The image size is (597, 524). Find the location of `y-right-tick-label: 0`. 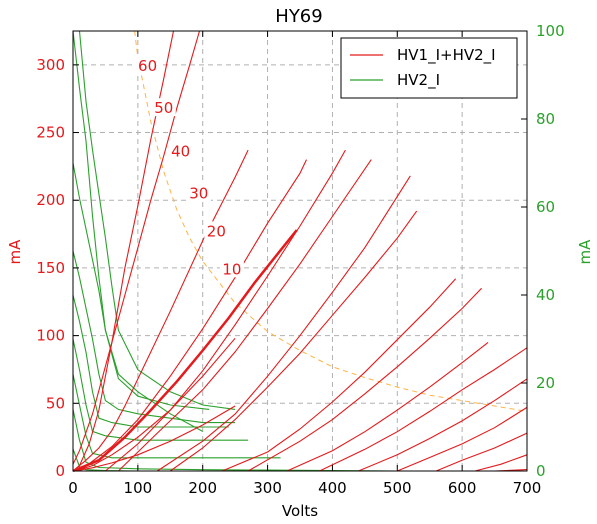

y-right-tick-label: 0 is located at coordinates (541, 471).